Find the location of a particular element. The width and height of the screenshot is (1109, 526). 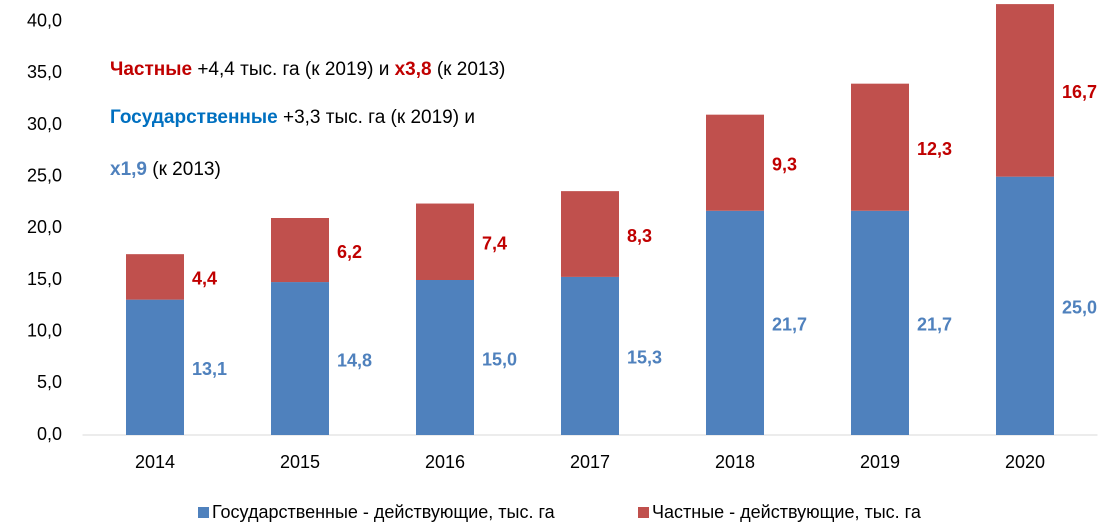

y-tick-label: 0,0 is located at coordinates (49, 434).